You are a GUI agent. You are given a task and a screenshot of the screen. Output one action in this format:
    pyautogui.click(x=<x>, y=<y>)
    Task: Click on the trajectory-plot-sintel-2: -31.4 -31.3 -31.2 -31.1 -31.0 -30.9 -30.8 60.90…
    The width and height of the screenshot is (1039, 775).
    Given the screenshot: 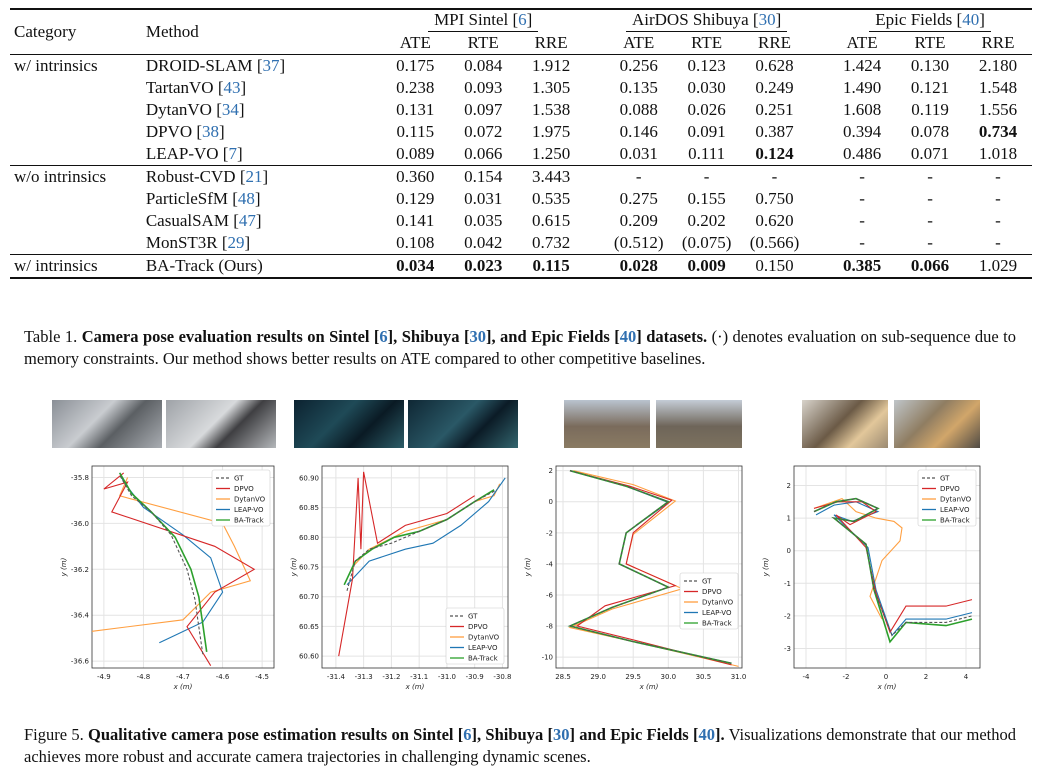 What is the action you would take?
    pyautogui.click(x=401, y=578)
    